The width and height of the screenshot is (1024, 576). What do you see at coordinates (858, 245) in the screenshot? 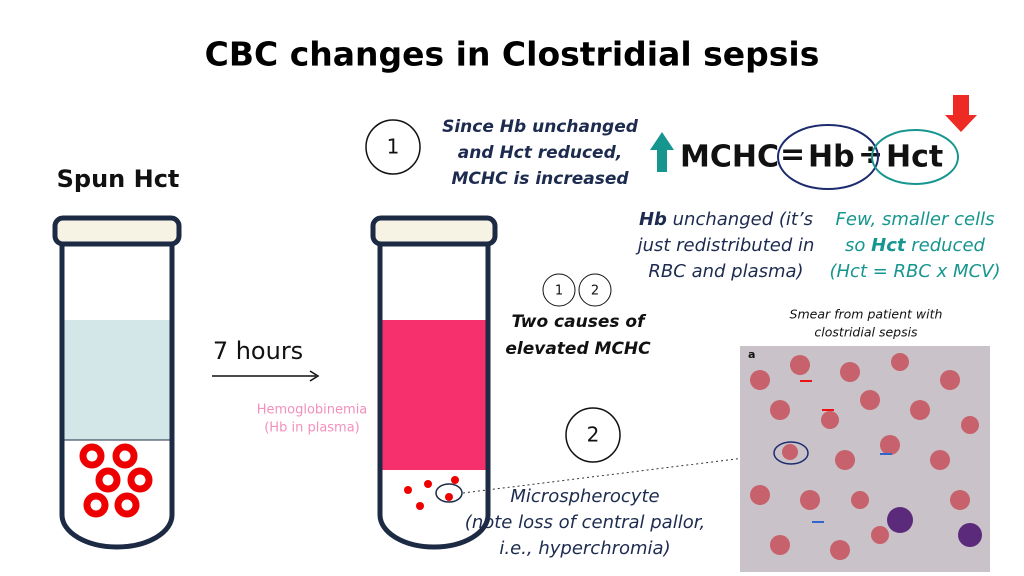
I see `hct-text: so` at bounding box center [858, 245].